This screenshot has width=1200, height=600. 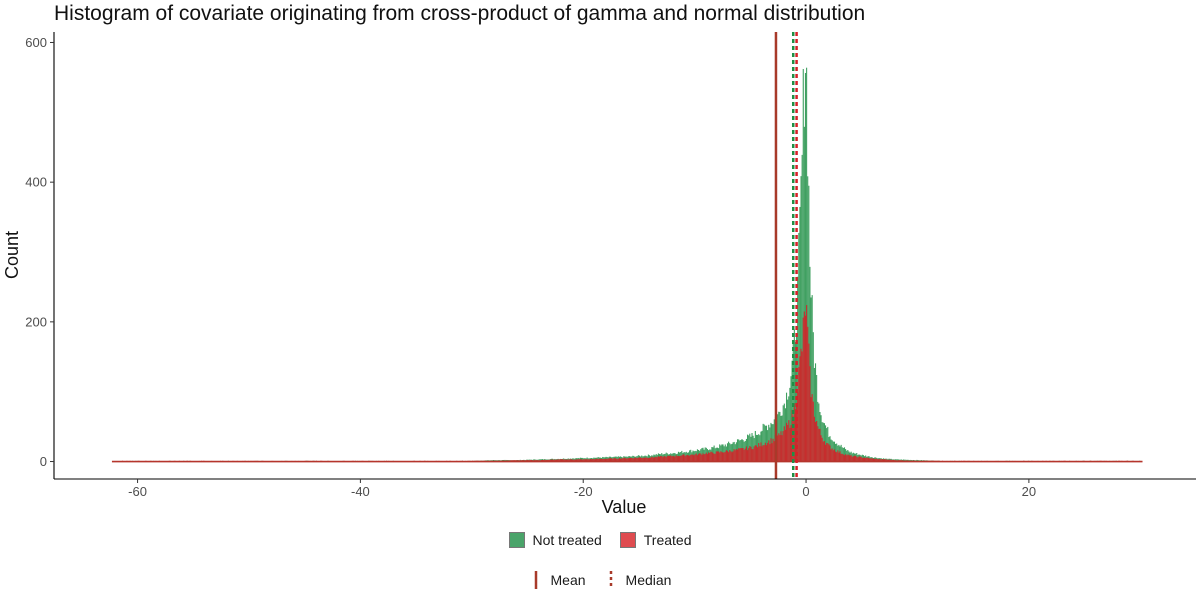 What do you see at coordinates (583, 491) in the screenshot?
I see `x-tick-label: -20` at bounding box center [583, 491].